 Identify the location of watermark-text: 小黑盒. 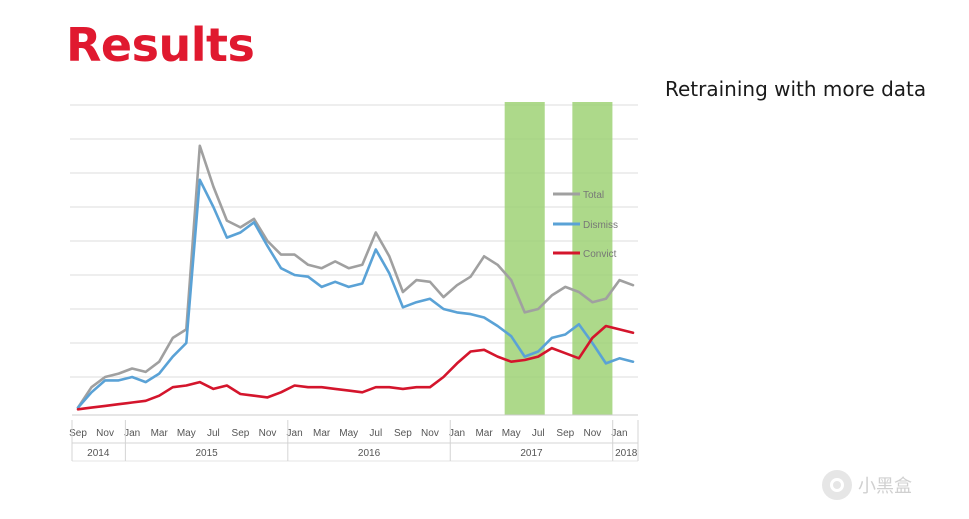
(885, 486).